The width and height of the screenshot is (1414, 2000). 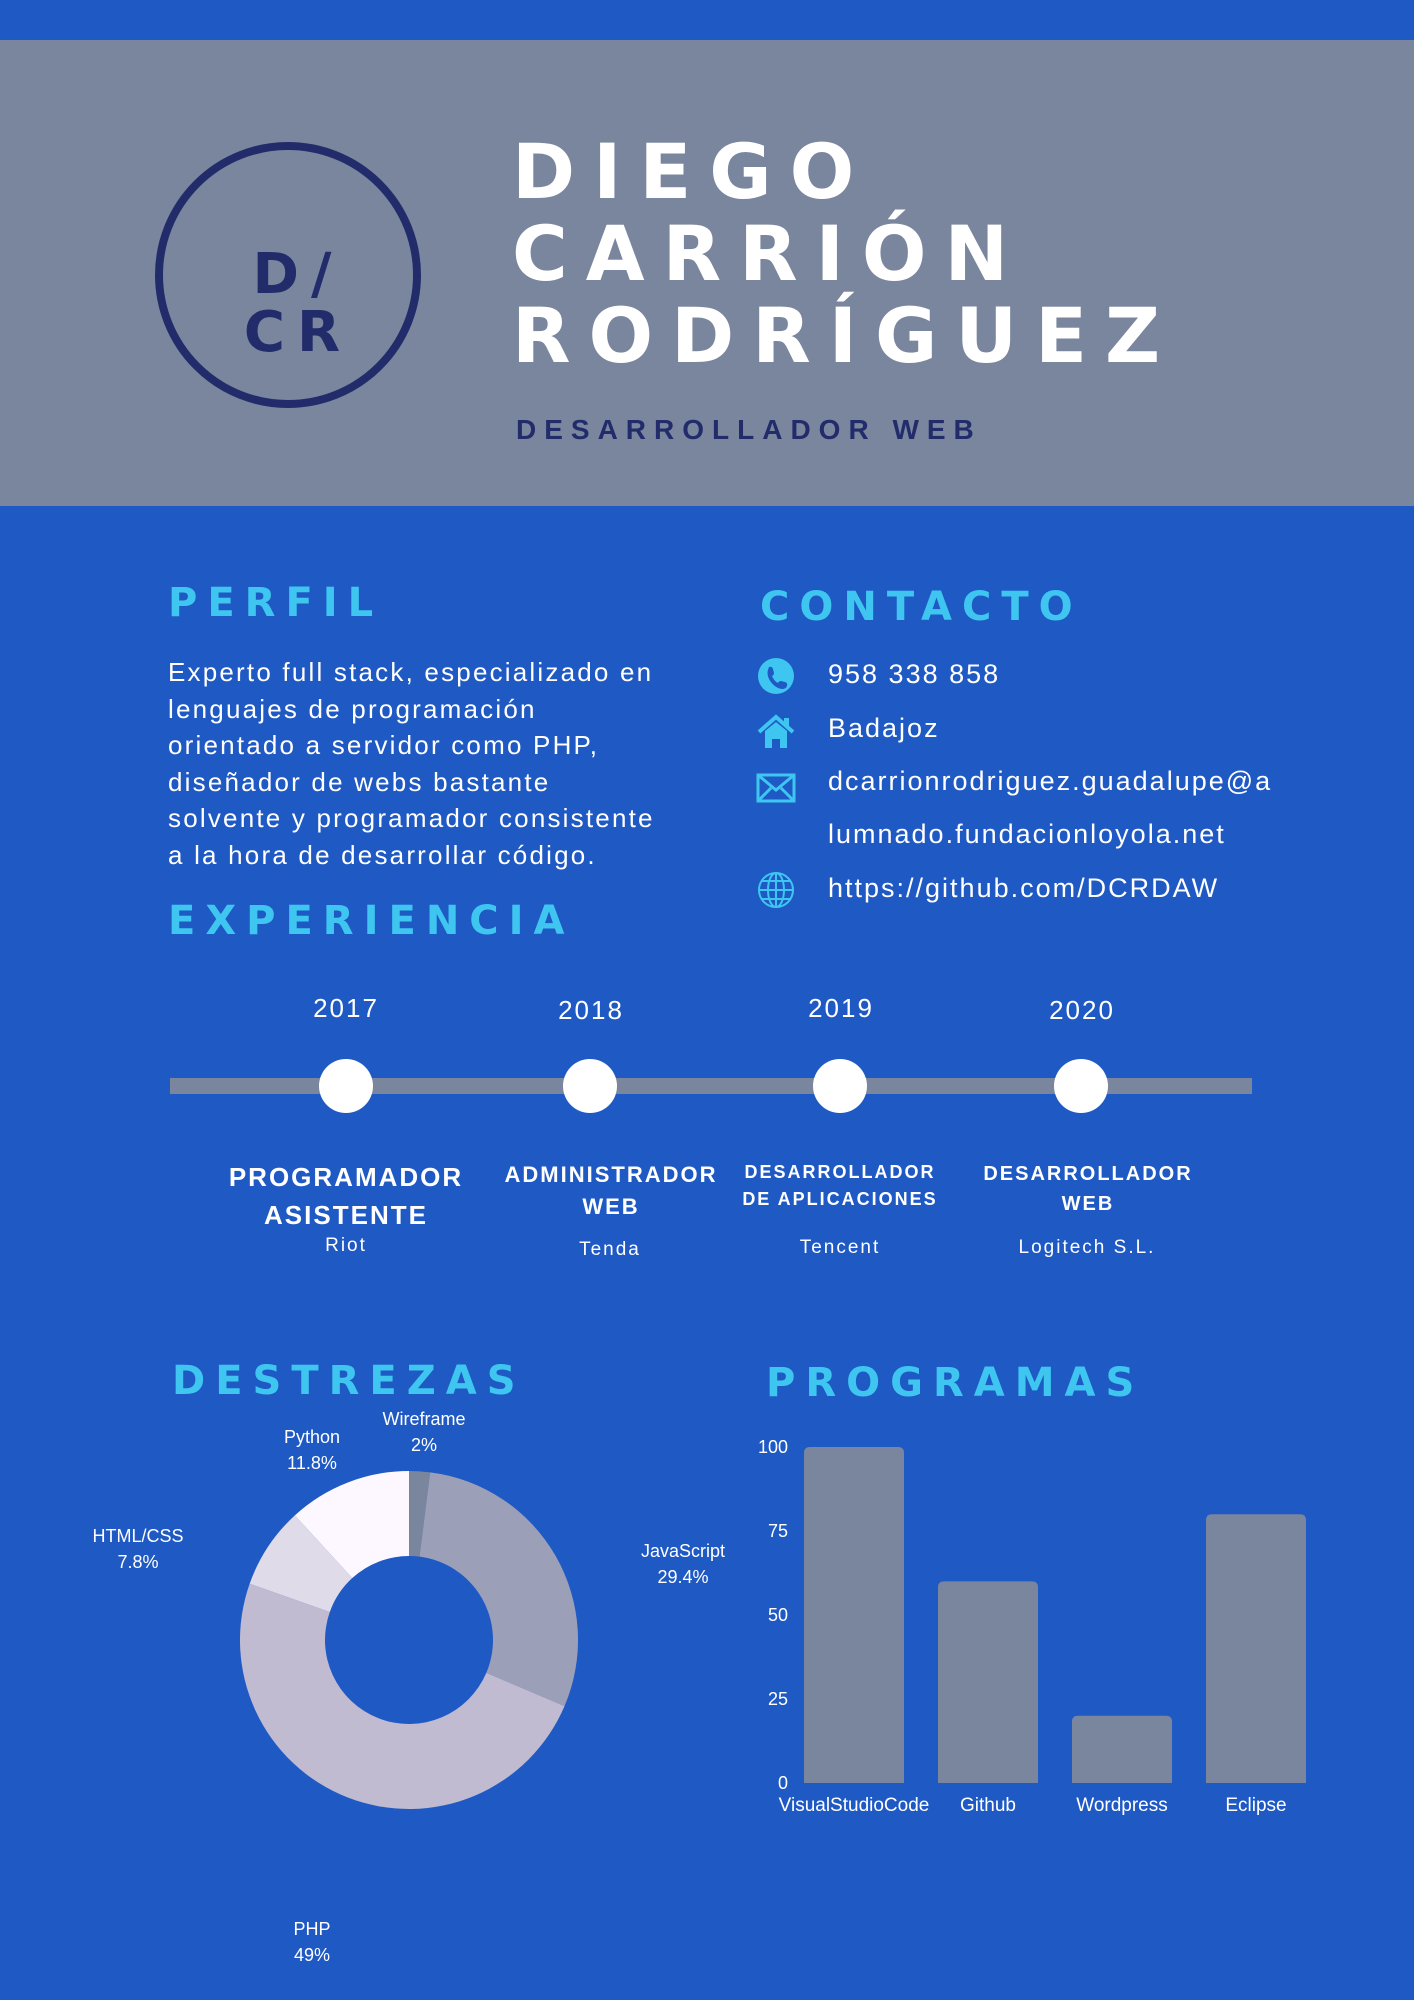 What do you see at coordinates (276, 603) in the screenshot?
I see `profile-title: PERFIL` at bounding box center [276, 603].